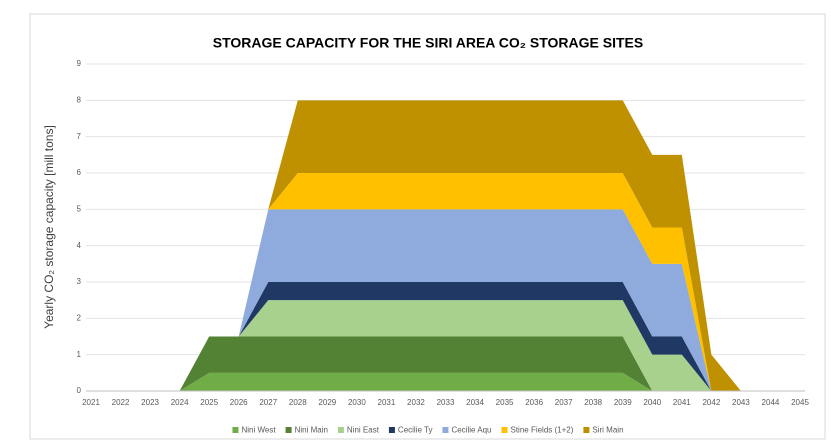 The width and height of the screenshot is (831, 443). Describe the element at coordinates (682, 402) in the screenshot. I see `x-tick-label: 2041` at that location.